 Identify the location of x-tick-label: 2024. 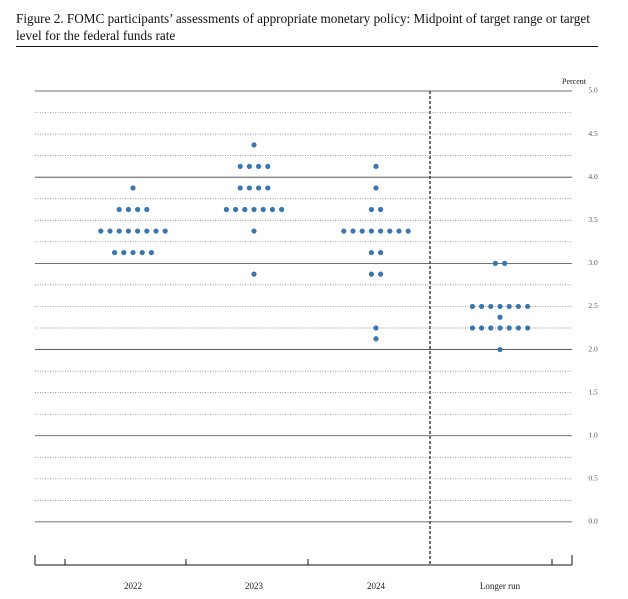
(376, 586).